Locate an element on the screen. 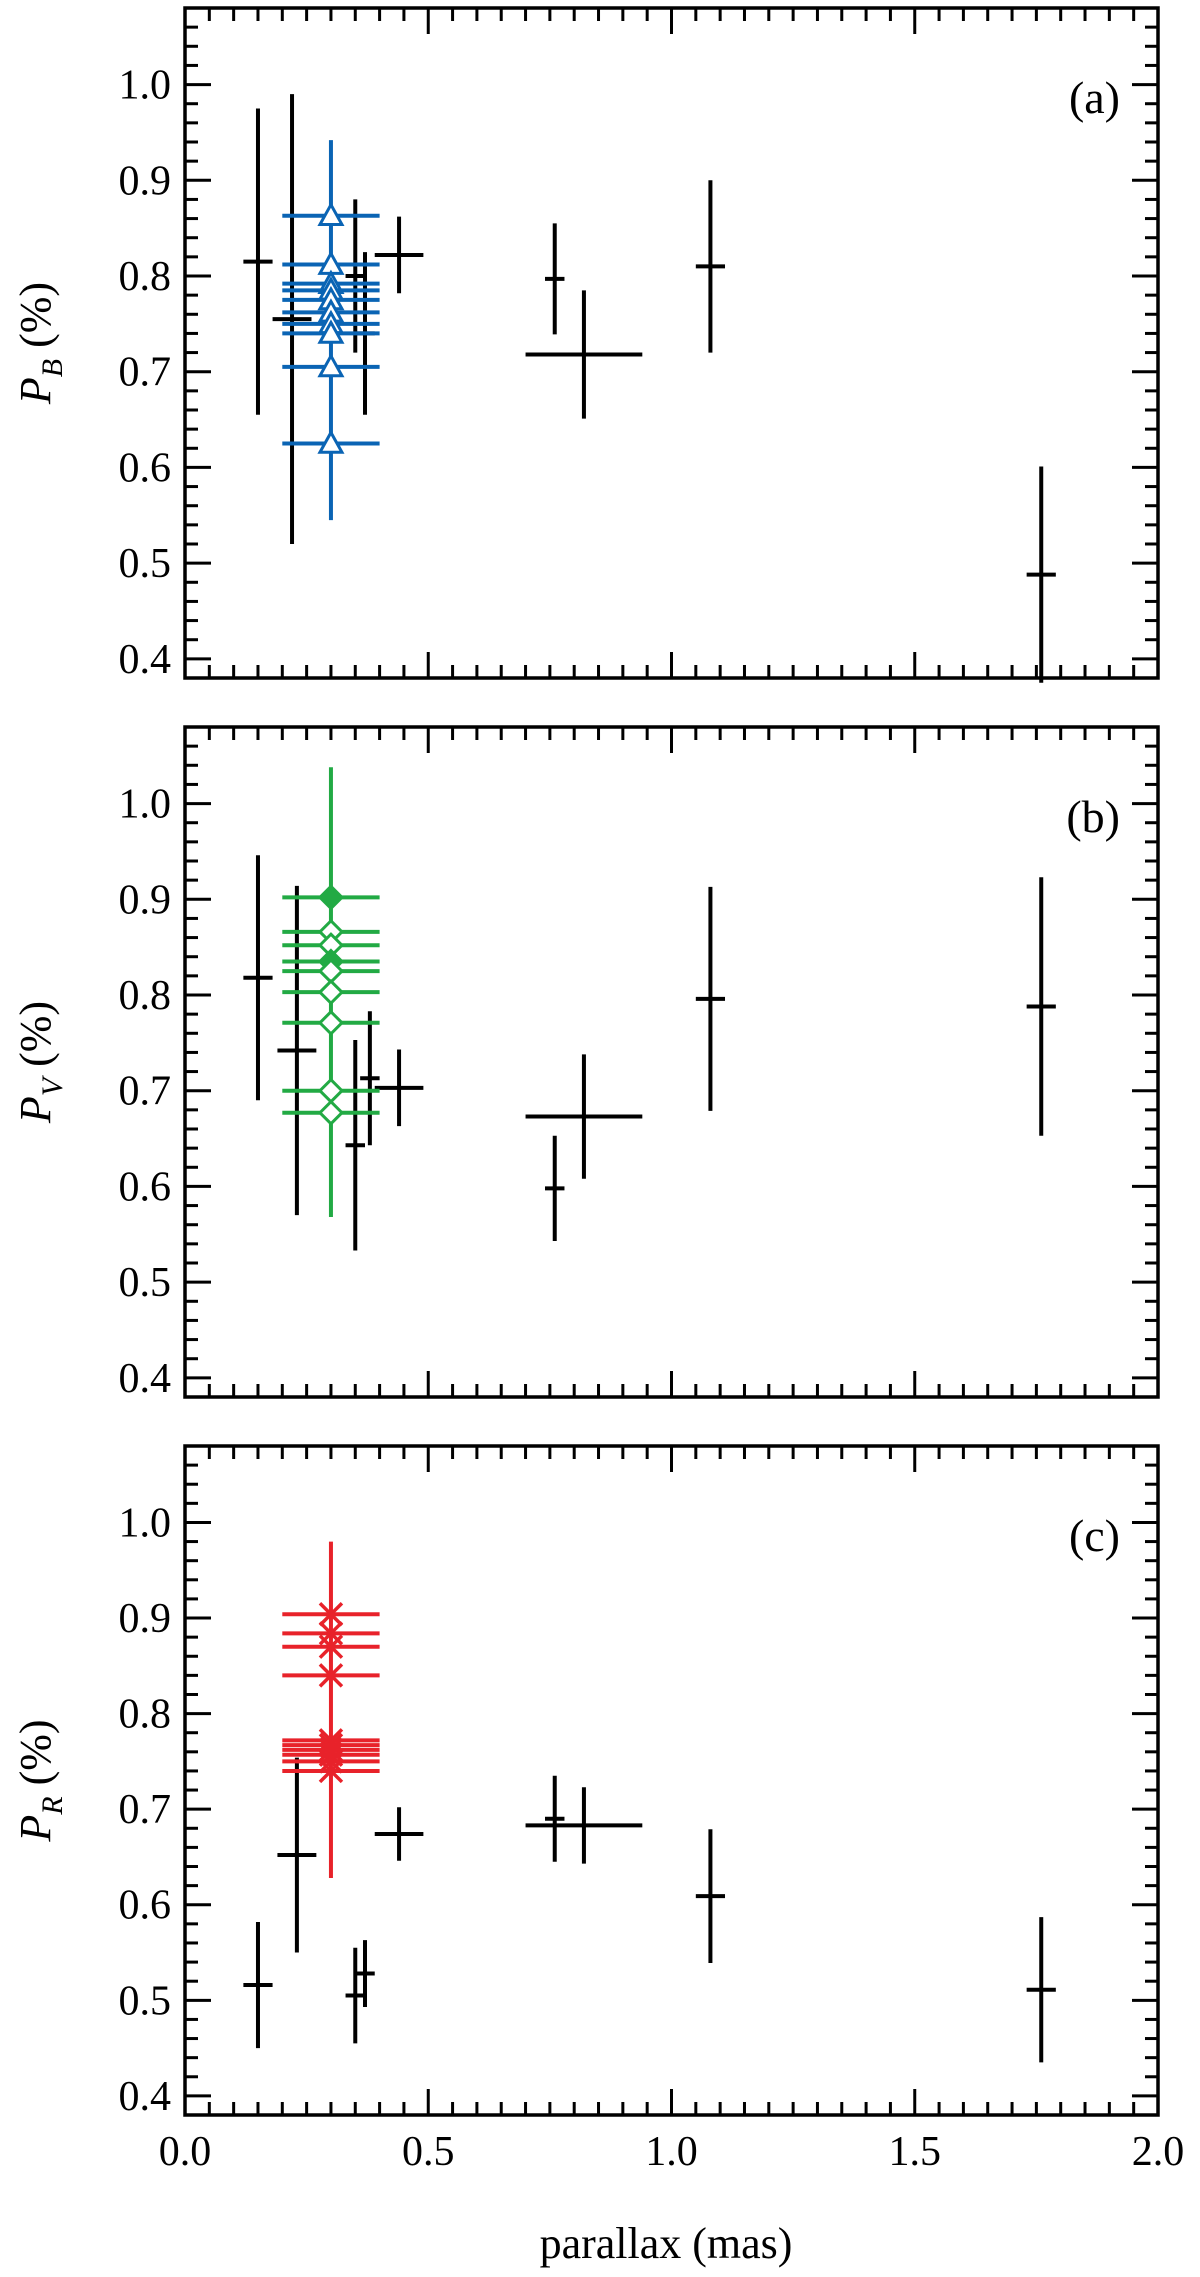 This screenshot has height=2277, width=1200. x-tick-label: 1.5 is located at coordinates (915, 2152).